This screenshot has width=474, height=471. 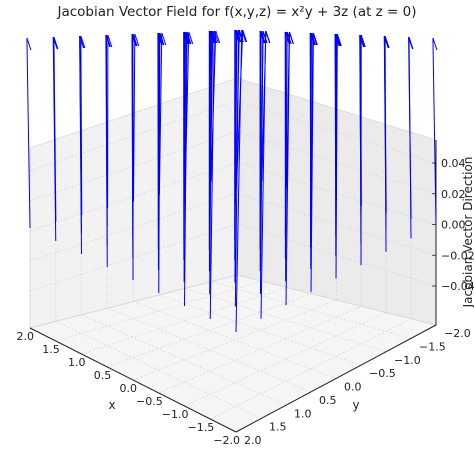 I want to click on x-ticks: 2.0 1.5 1.0 0.5 0.0−0.5−1.0−1.5−2.0, so click(x=129, y=388).